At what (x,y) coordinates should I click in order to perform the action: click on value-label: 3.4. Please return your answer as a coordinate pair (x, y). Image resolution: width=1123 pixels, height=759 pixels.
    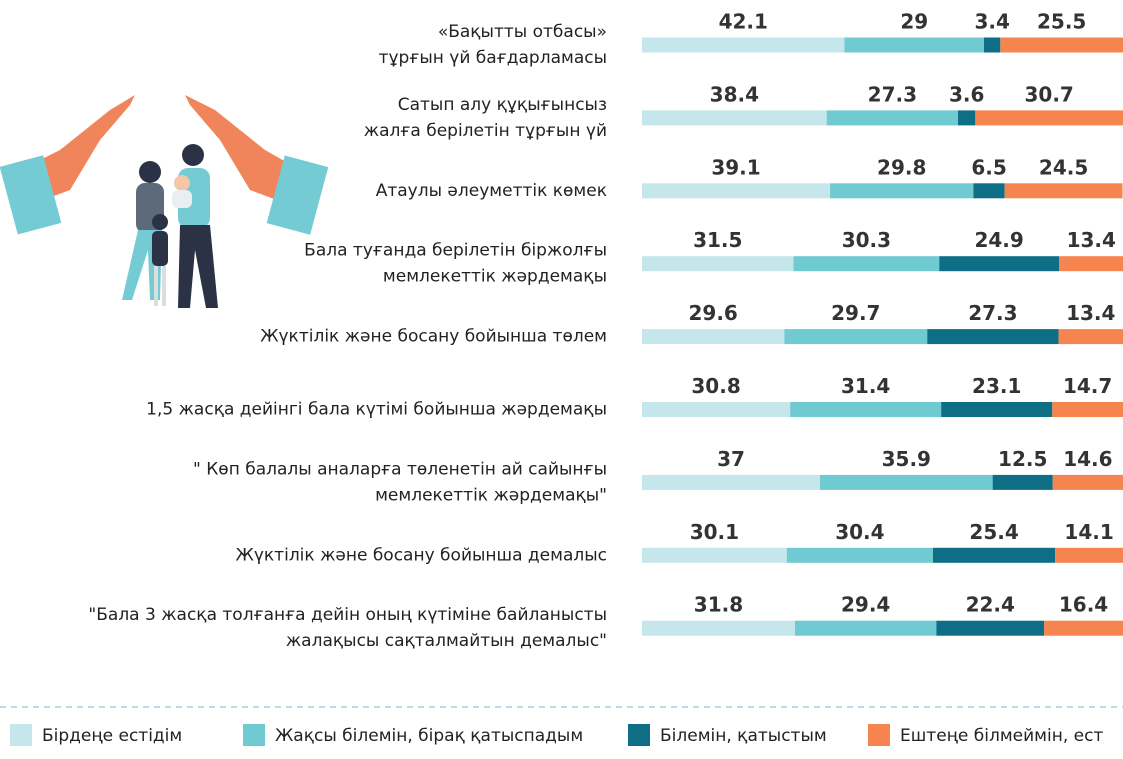
    Looking at the image, I should click on (991, 22).